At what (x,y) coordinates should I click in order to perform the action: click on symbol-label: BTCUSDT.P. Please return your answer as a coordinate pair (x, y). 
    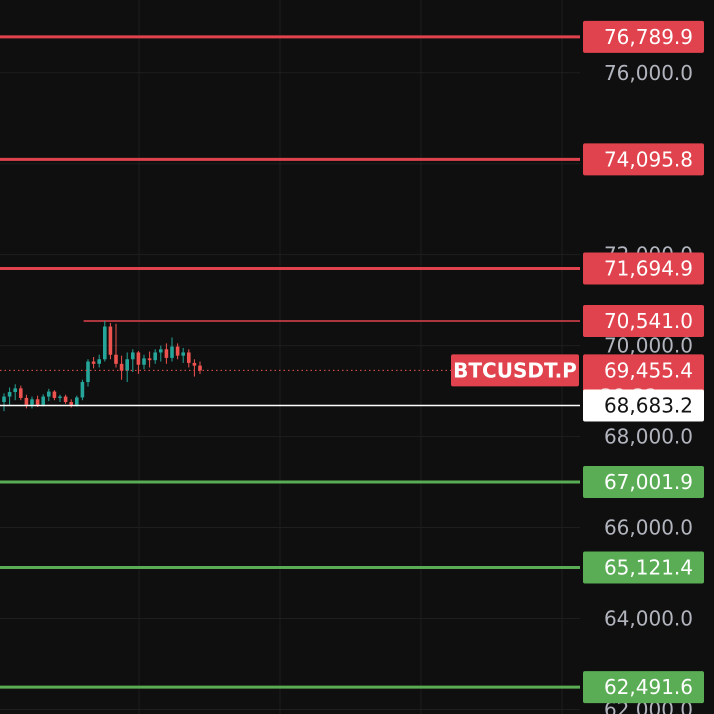
    Looking at the image, I should click on (515, 370).